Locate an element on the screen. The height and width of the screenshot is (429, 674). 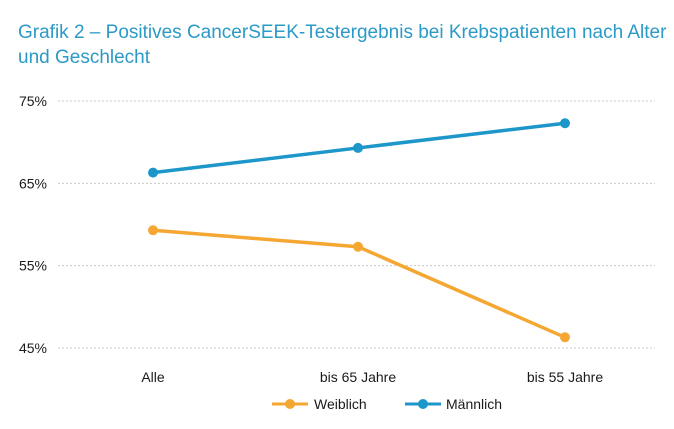
legend-label: Männlich is located at coordinates (474, 404).